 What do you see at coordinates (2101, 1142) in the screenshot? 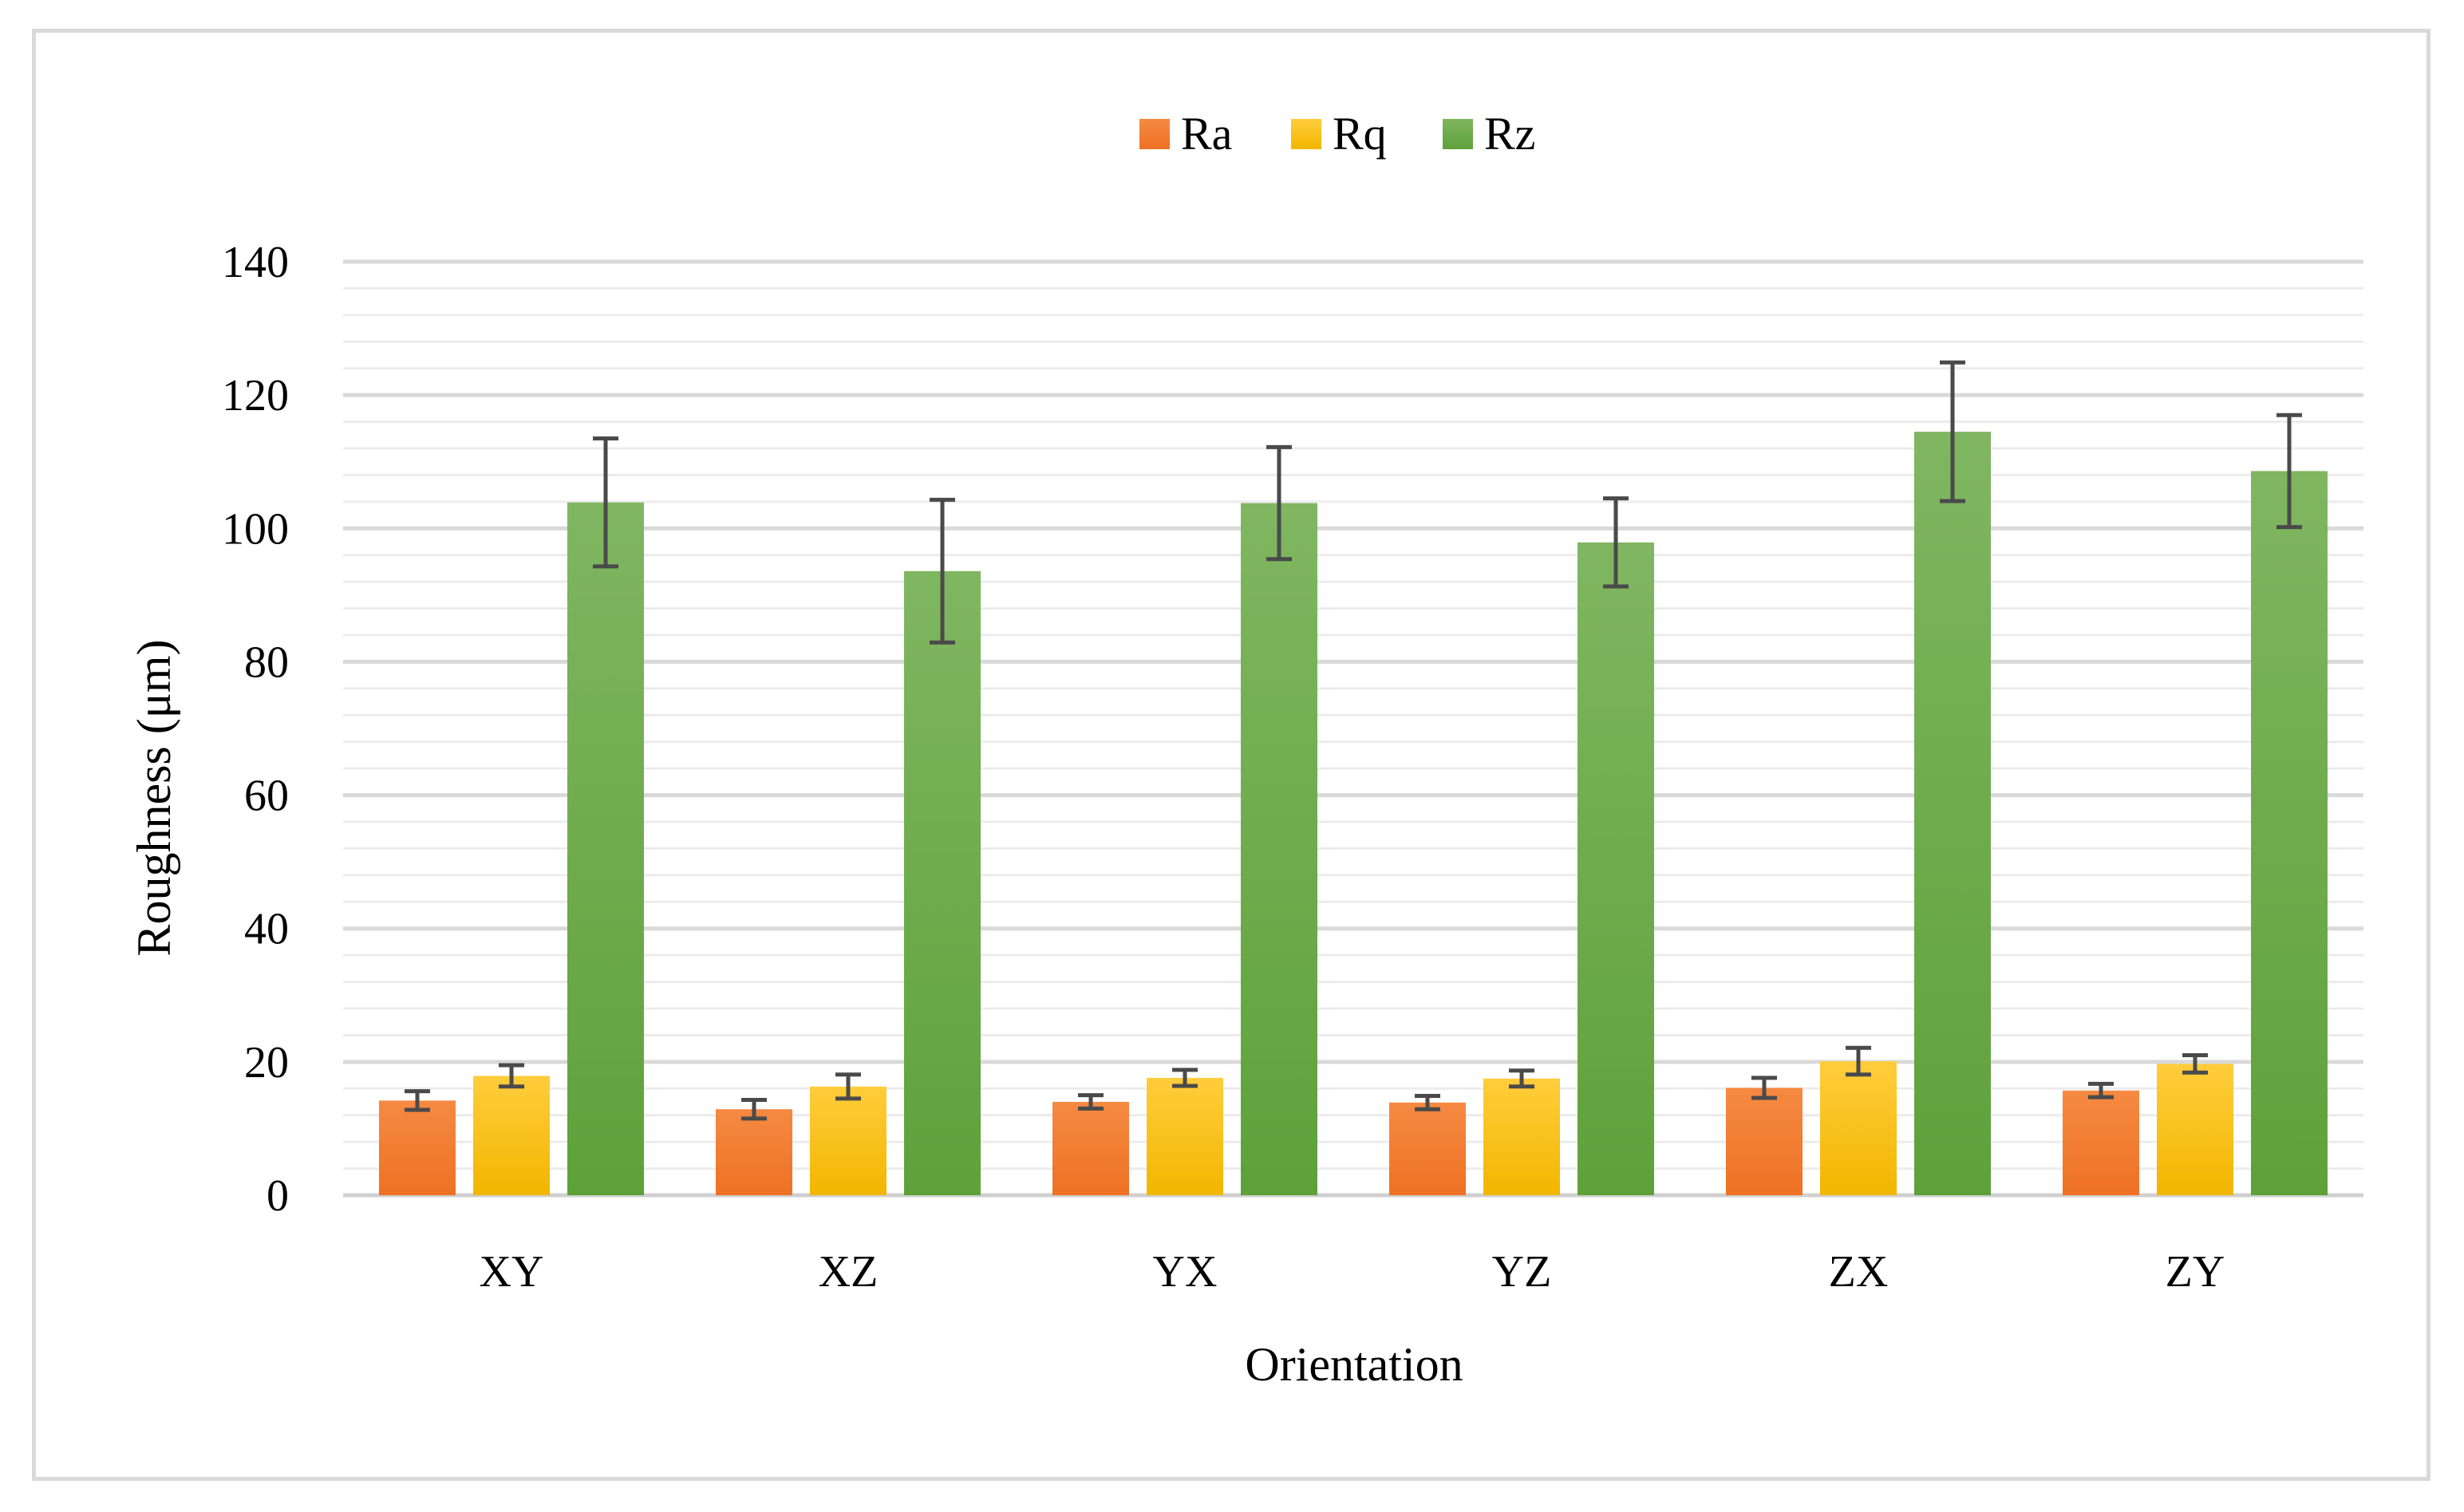
I see `bar-ra-zy` at bounding box center [2101, 1142].